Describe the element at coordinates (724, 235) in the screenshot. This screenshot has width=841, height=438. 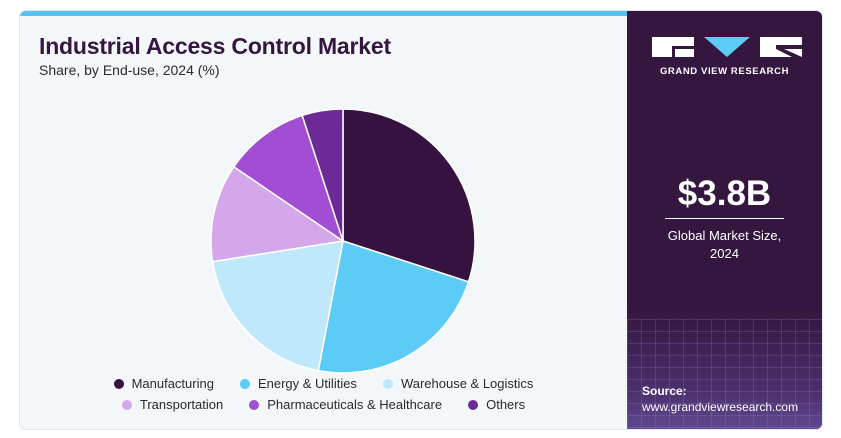
I see `market-caption-line1: Global Market Size,` at that location.